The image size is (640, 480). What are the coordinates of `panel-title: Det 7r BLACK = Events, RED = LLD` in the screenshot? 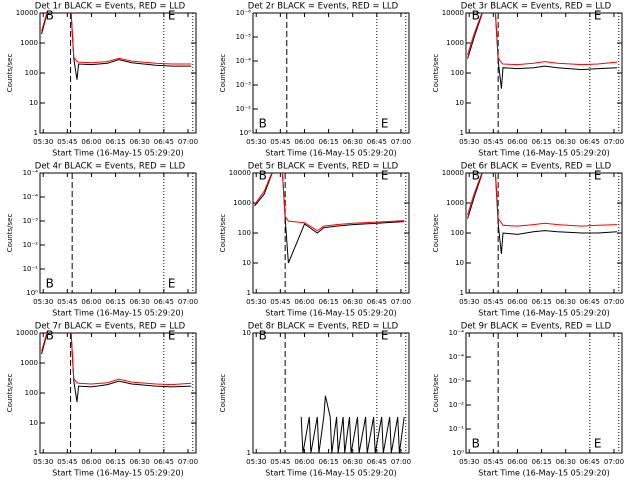 It's located at (110, 327).